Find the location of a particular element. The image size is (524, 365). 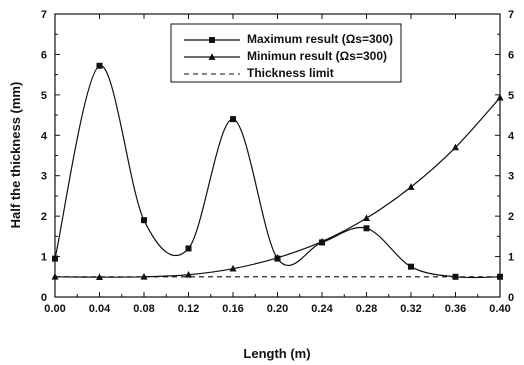

x-tick-label: 0.08 is located at coordinates (143, 309).